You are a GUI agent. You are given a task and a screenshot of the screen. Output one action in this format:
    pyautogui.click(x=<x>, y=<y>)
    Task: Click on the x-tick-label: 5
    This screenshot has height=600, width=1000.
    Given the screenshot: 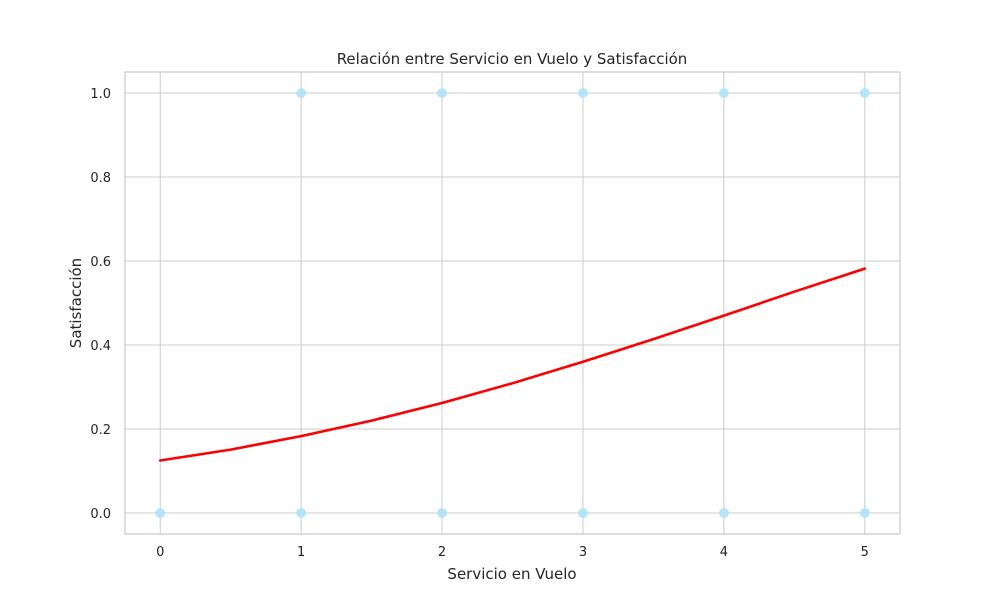 What is the action you would take?
    pyautogui.click(x=865, y=552)
    